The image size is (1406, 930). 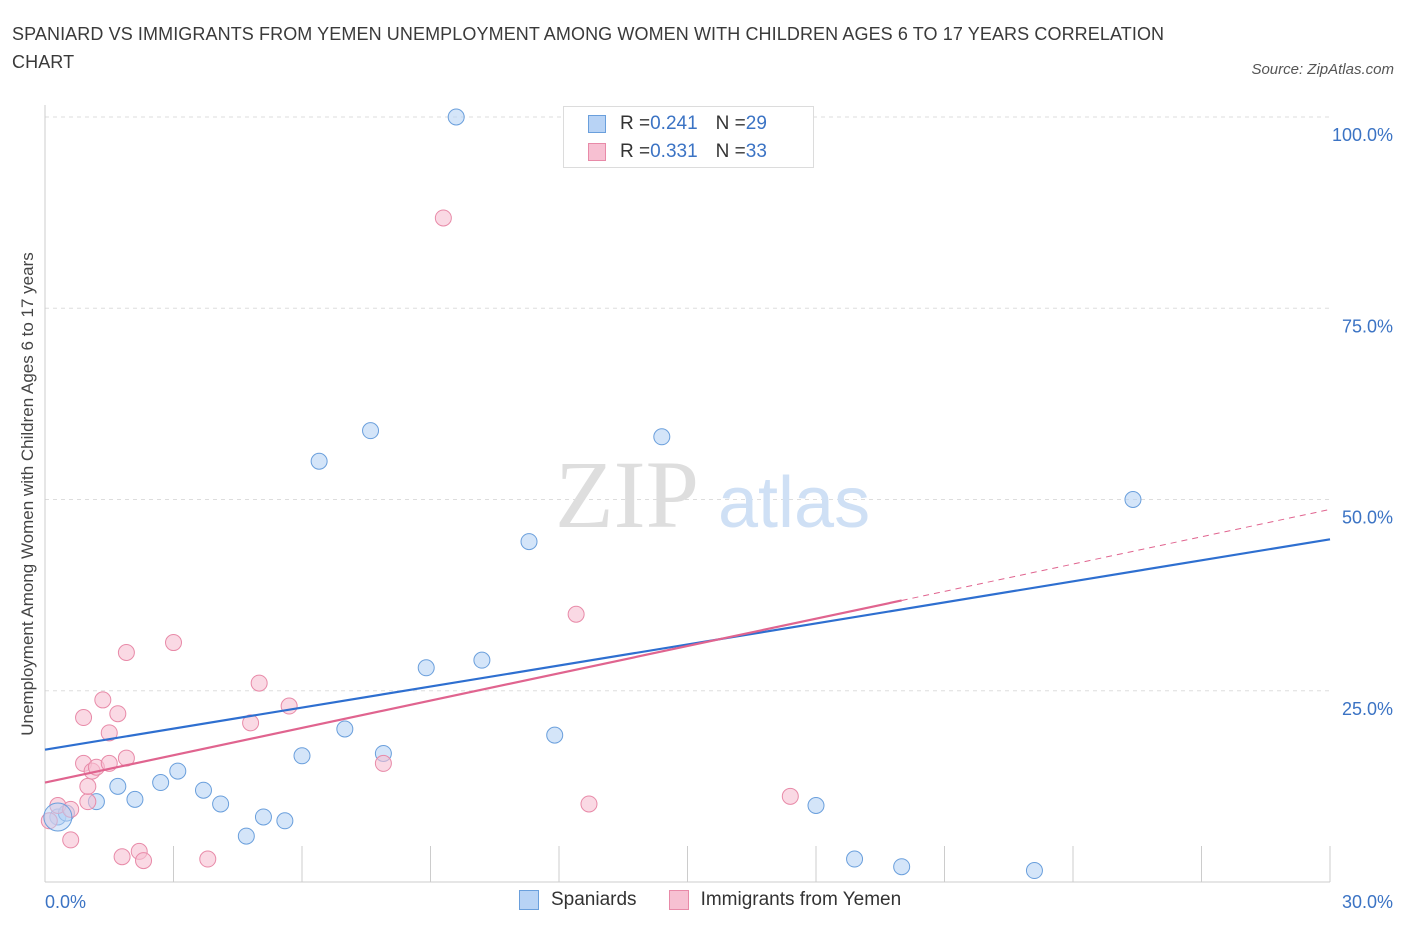 I want to click on yemen-legend-swatch, so click(x=678, y=900).